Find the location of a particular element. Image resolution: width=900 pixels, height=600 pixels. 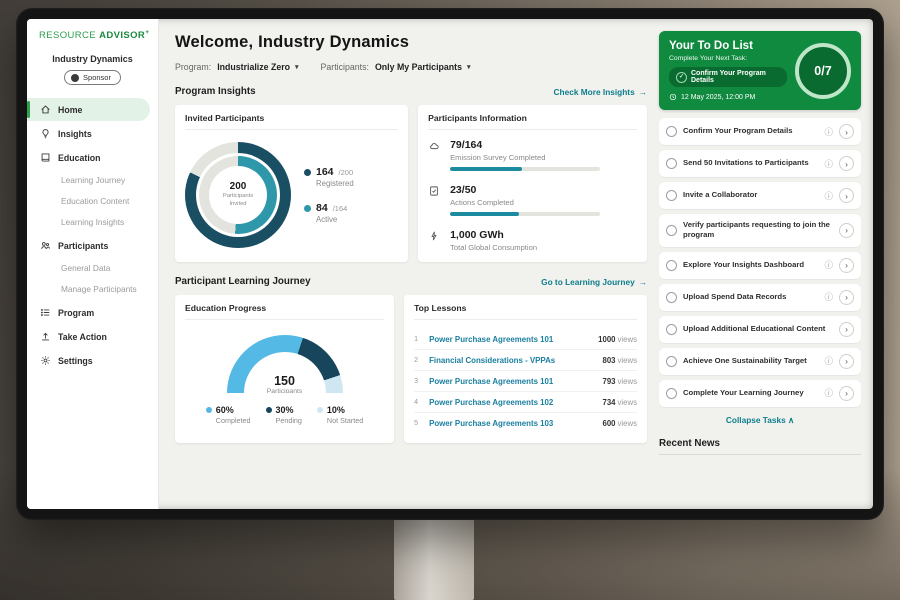

sidebar-item-take-action: Take Action is located at coordinates (88, 336).